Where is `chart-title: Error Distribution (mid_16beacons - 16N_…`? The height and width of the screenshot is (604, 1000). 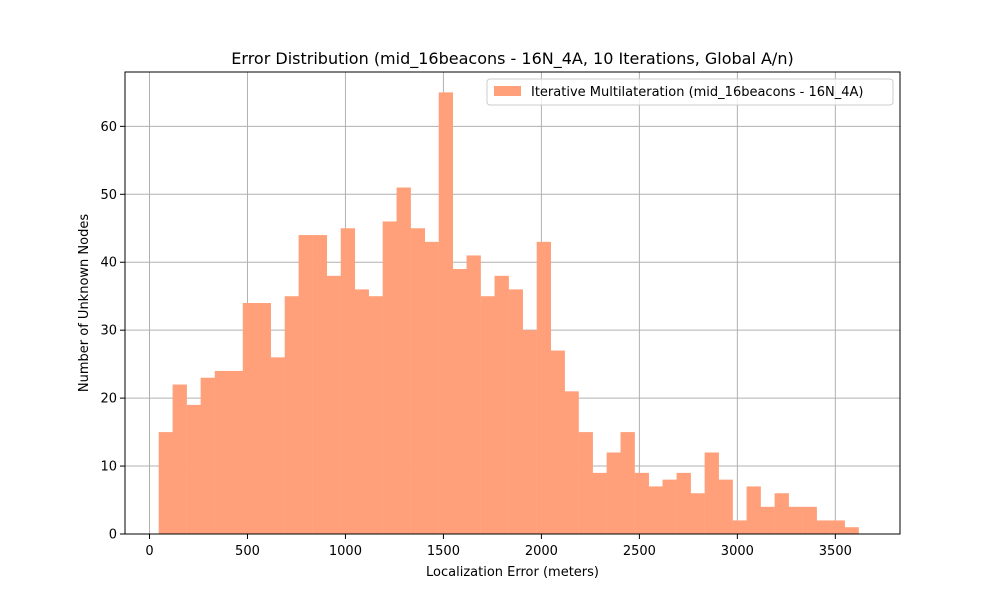 chart-title: Error Distribution (mid_16beacons - 16N_… is located at coordinates (512, 59).